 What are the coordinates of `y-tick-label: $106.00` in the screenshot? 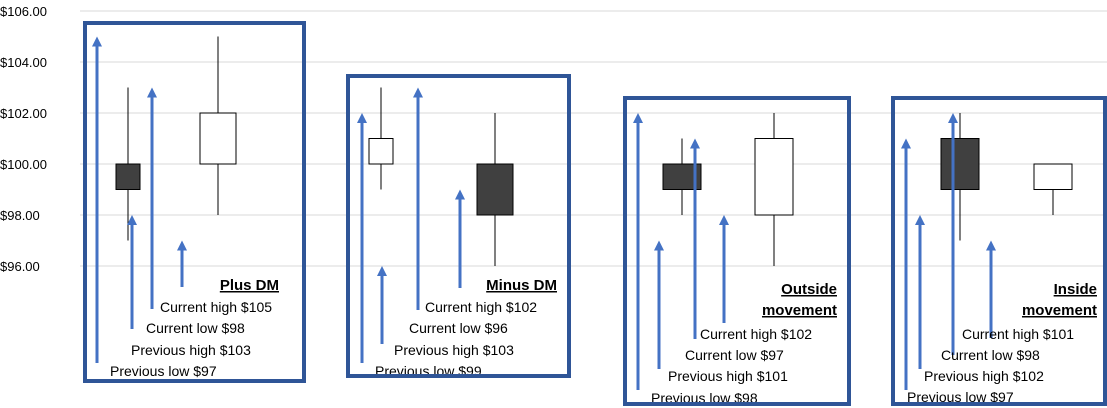 It's located at (23, 11).